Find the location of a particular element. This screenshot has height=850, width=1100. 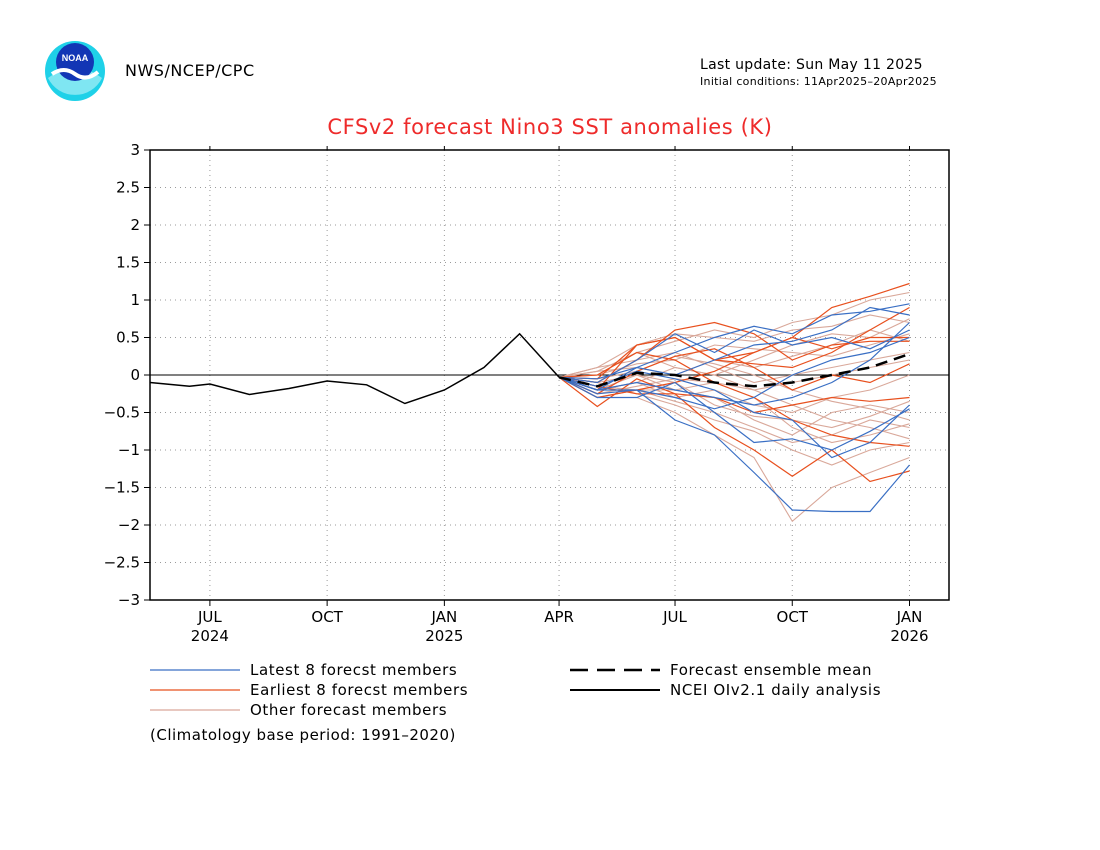

legend-mean-label: Forecast ensemble mean is located at coordinates (771, 670).